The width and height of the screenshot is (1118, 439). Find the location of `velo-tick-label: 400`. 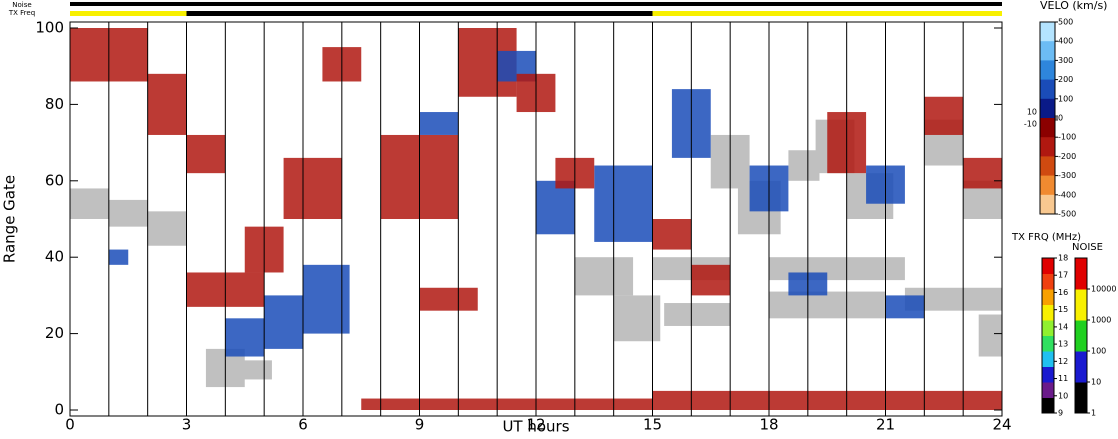

velo-tick-label: 400 is located at coordinates (1065, 41).